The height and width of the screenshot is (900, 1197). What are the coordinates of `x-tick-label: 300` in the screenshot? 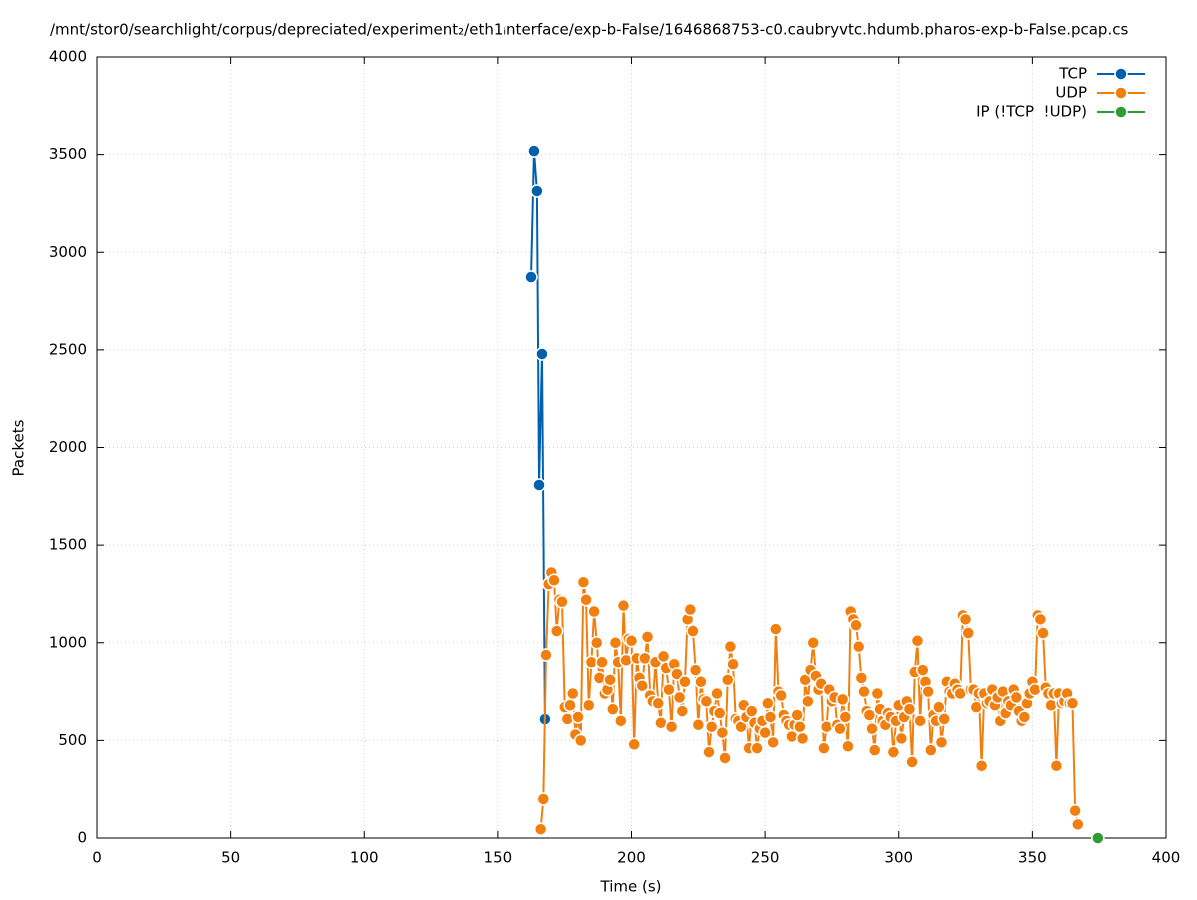 It's located at (898, 858).